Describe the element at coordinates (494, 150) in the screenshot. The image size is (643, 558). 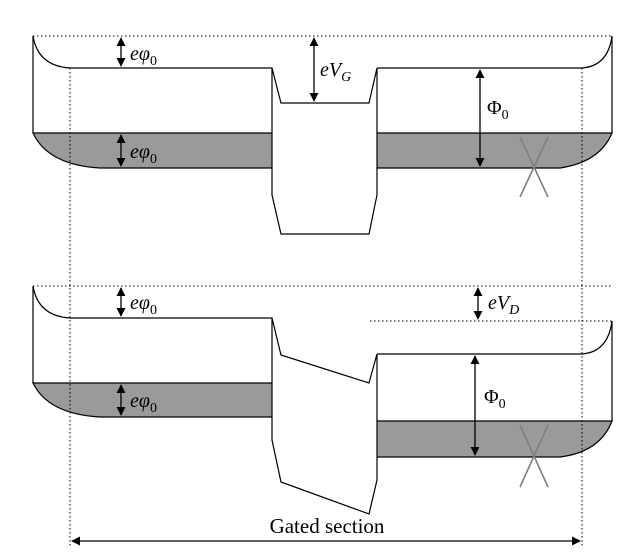
I see `top-right-fermi-sea` at that location.